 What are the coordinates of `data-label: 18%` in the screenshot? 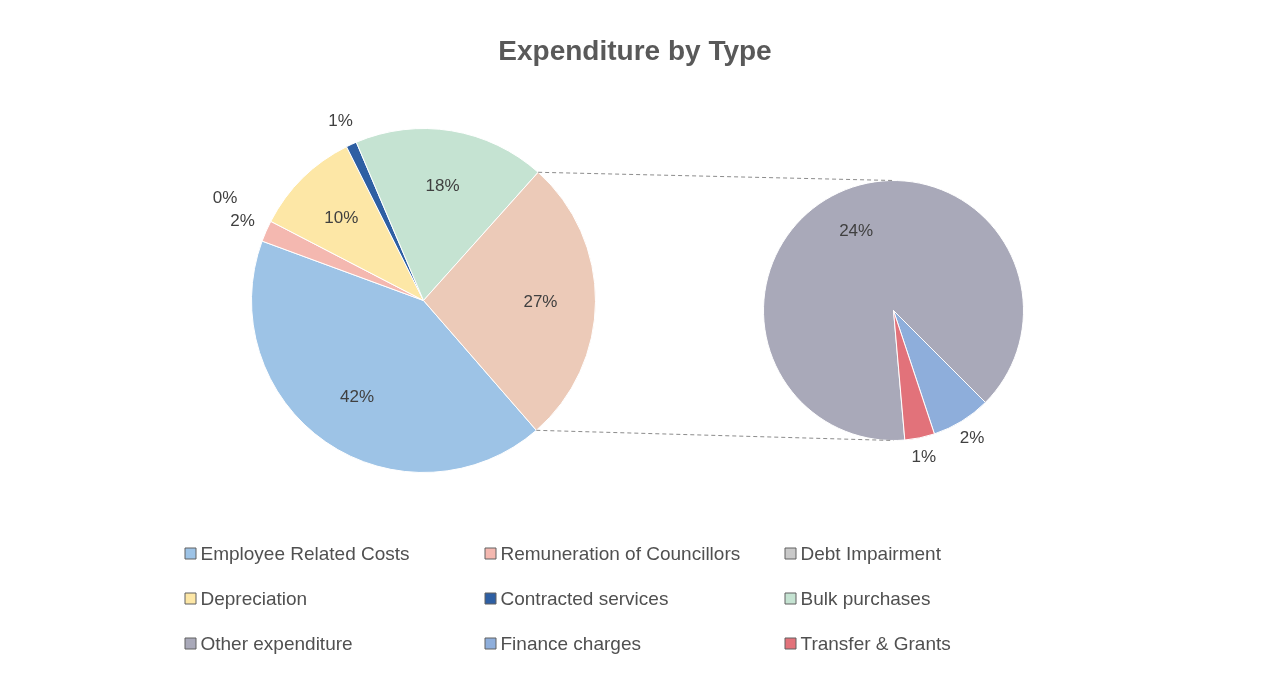 It's located at (442, 185).